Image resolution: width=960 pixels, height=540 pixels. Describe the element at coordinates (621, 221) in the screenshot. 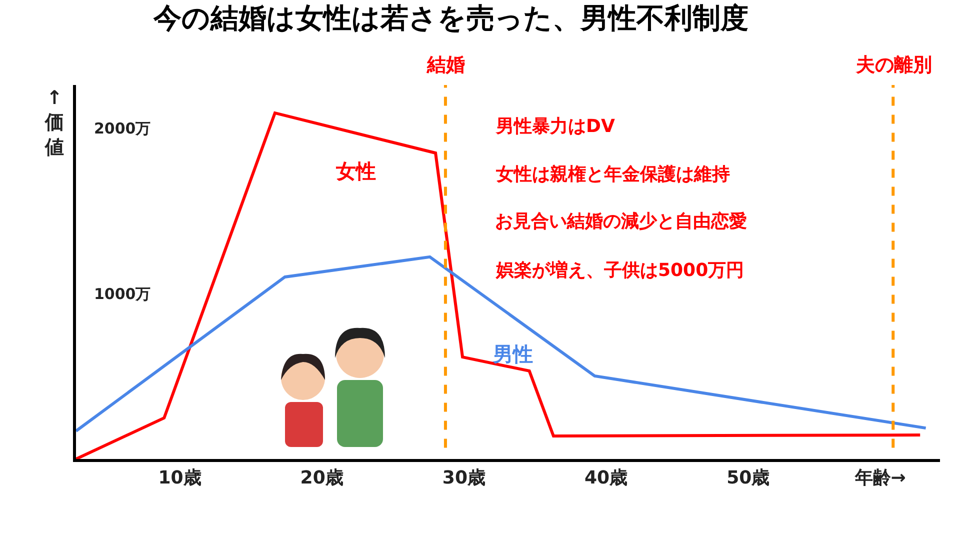

I see `annotation: お見合い結婚の減少と自由恋愛` at that location.